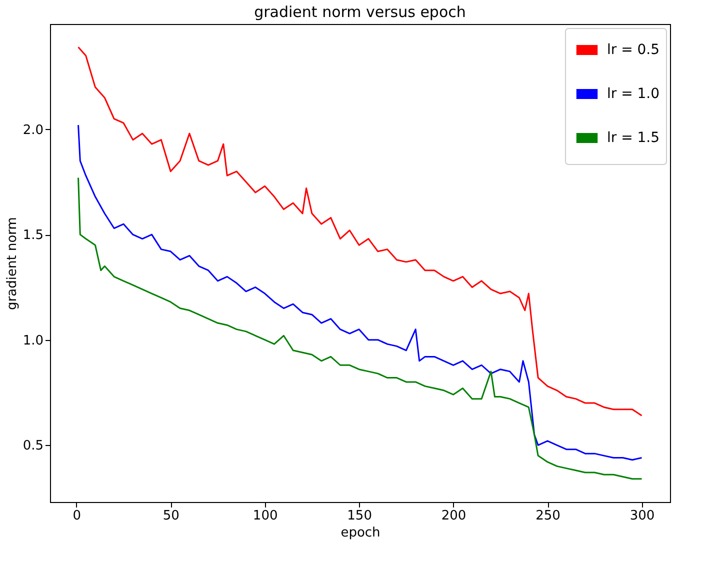 The width and height of the screenshot is (717, 575). What do you see at coordinates (633, 138) in the screenshot?
I see `legend-label: lr = 1.5` at bounding box center [633, 138].